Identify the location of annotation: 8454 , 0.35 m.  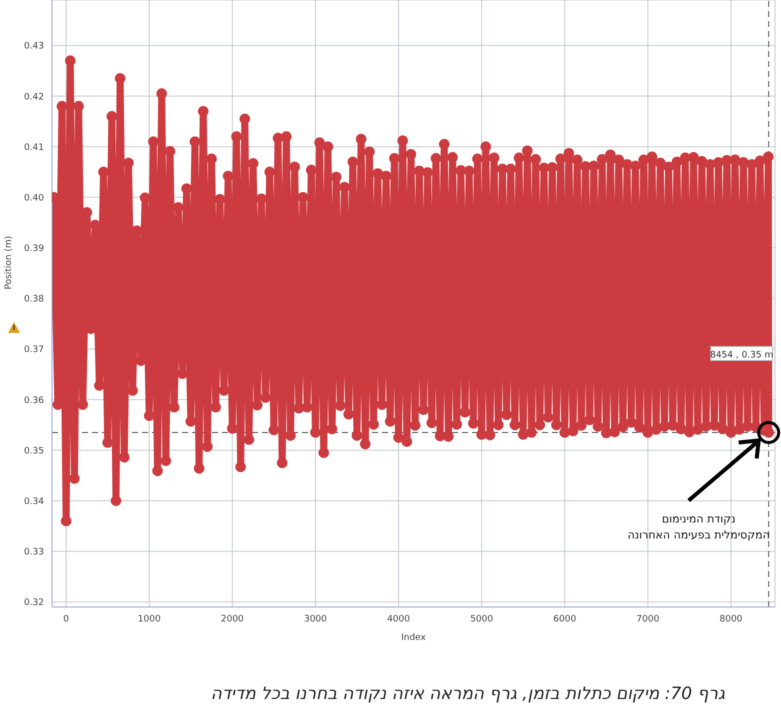
(742, 355).